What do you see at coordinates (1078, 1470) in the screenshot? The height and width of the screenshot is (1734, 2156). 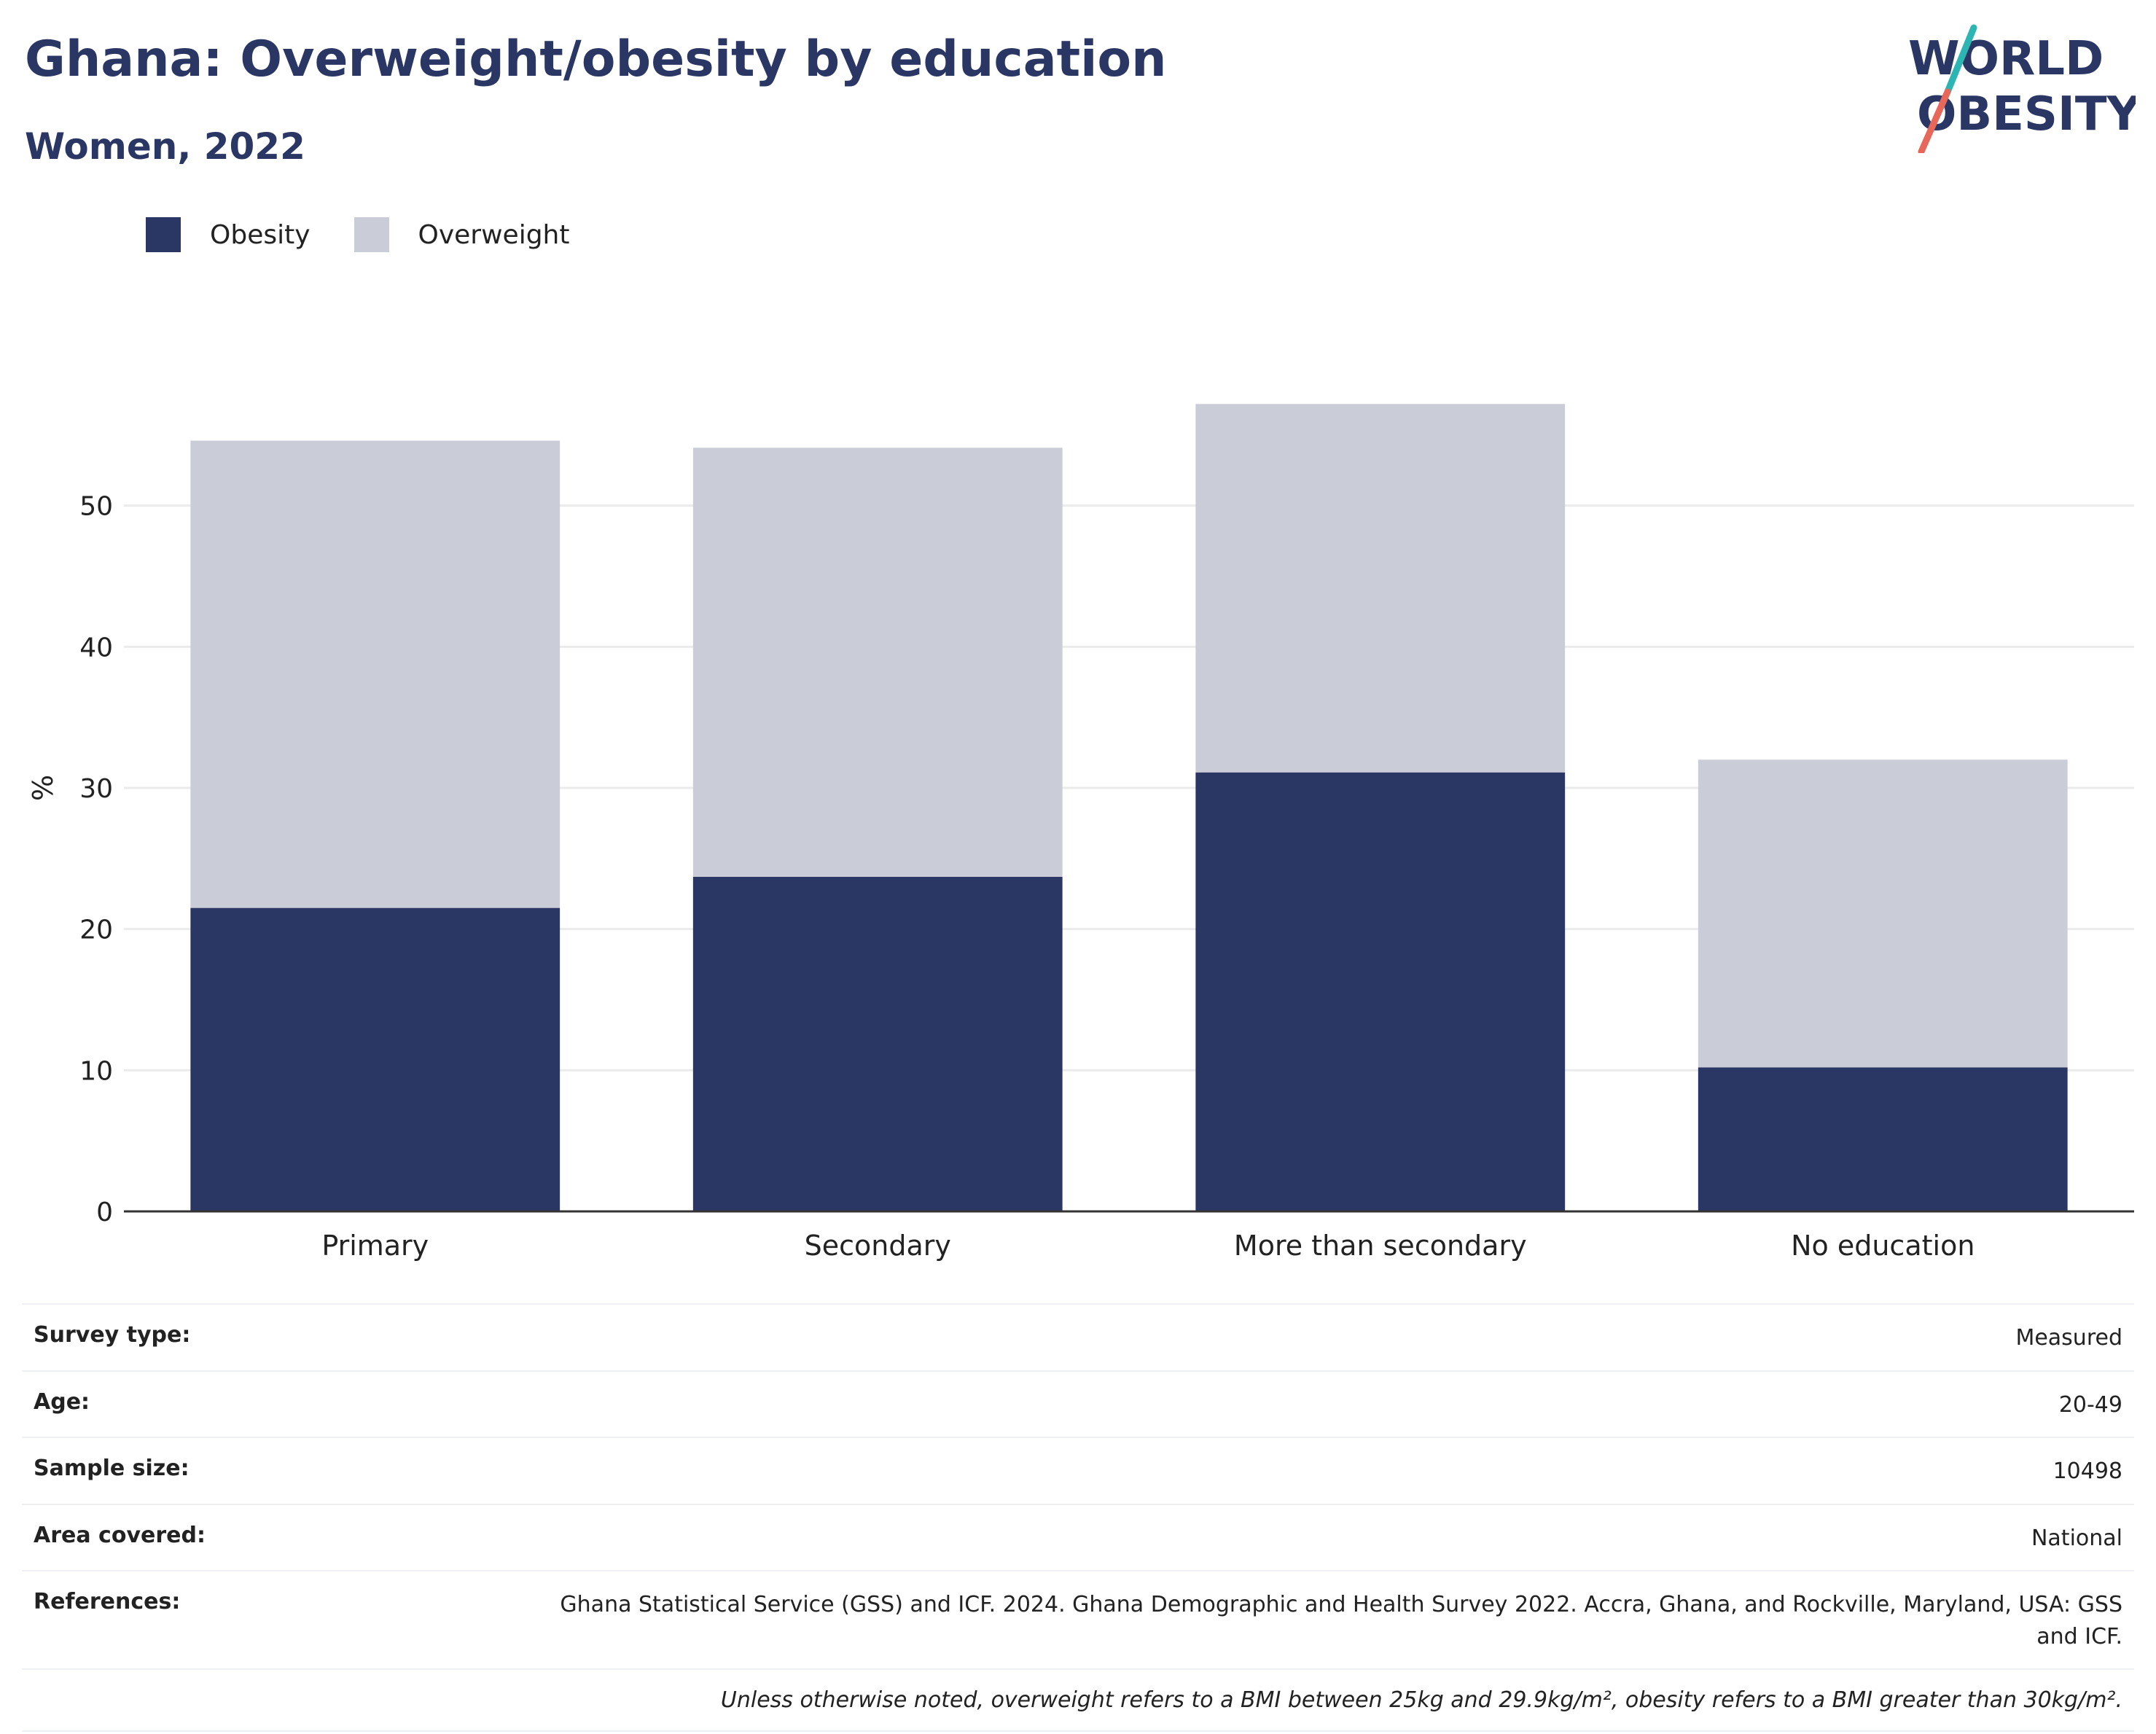 I see `info-row-sample-size: Sample size: 10498` at bounding box center [1078, 1470].